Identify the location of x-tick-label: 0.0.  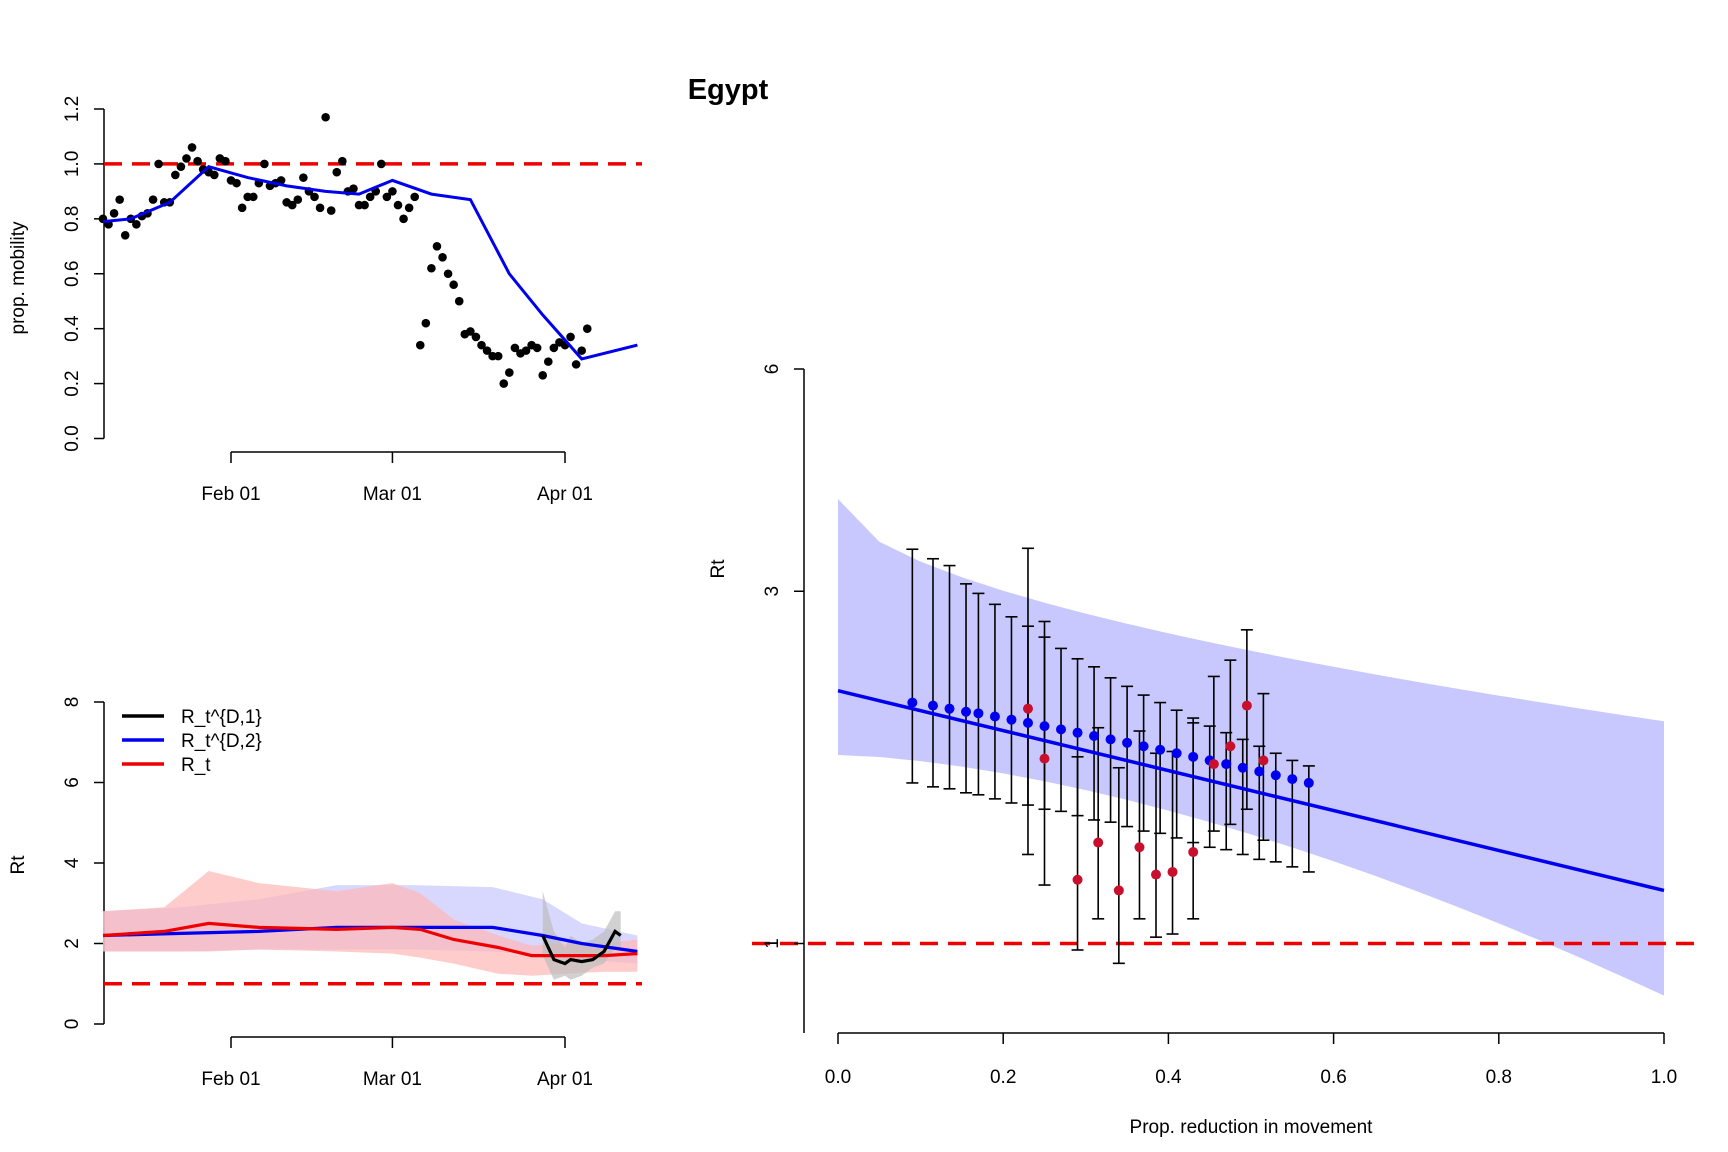
(838, 1077).